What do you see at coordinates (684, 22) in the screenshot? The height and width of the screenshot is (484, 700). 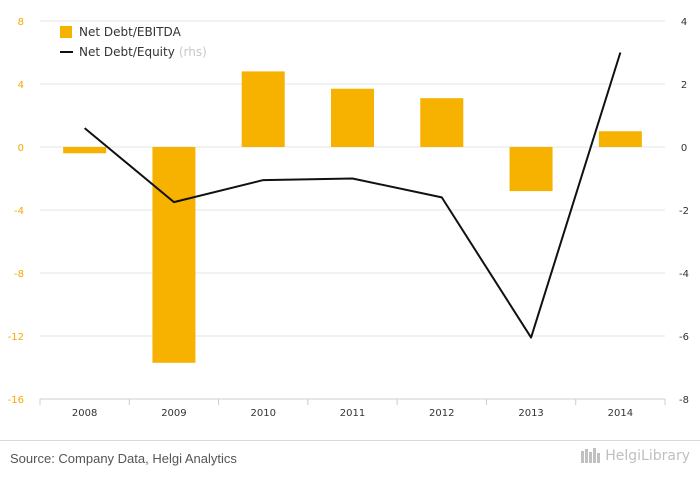 I see `right-tick-label: 4` at bounding box center [684, 22].